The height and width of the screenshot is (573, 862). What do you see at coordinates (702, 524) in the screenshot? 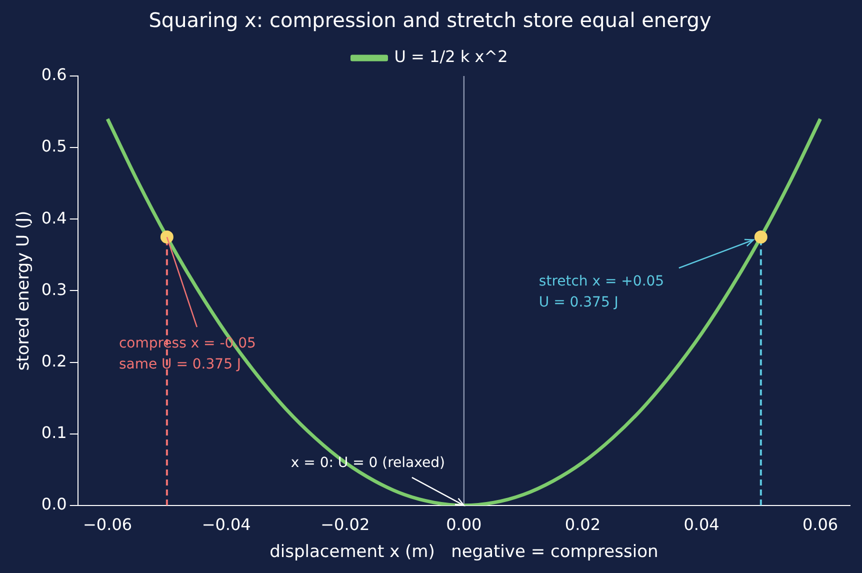
I see `x-tick-label: 0.04` at bounding box center [702, 524].